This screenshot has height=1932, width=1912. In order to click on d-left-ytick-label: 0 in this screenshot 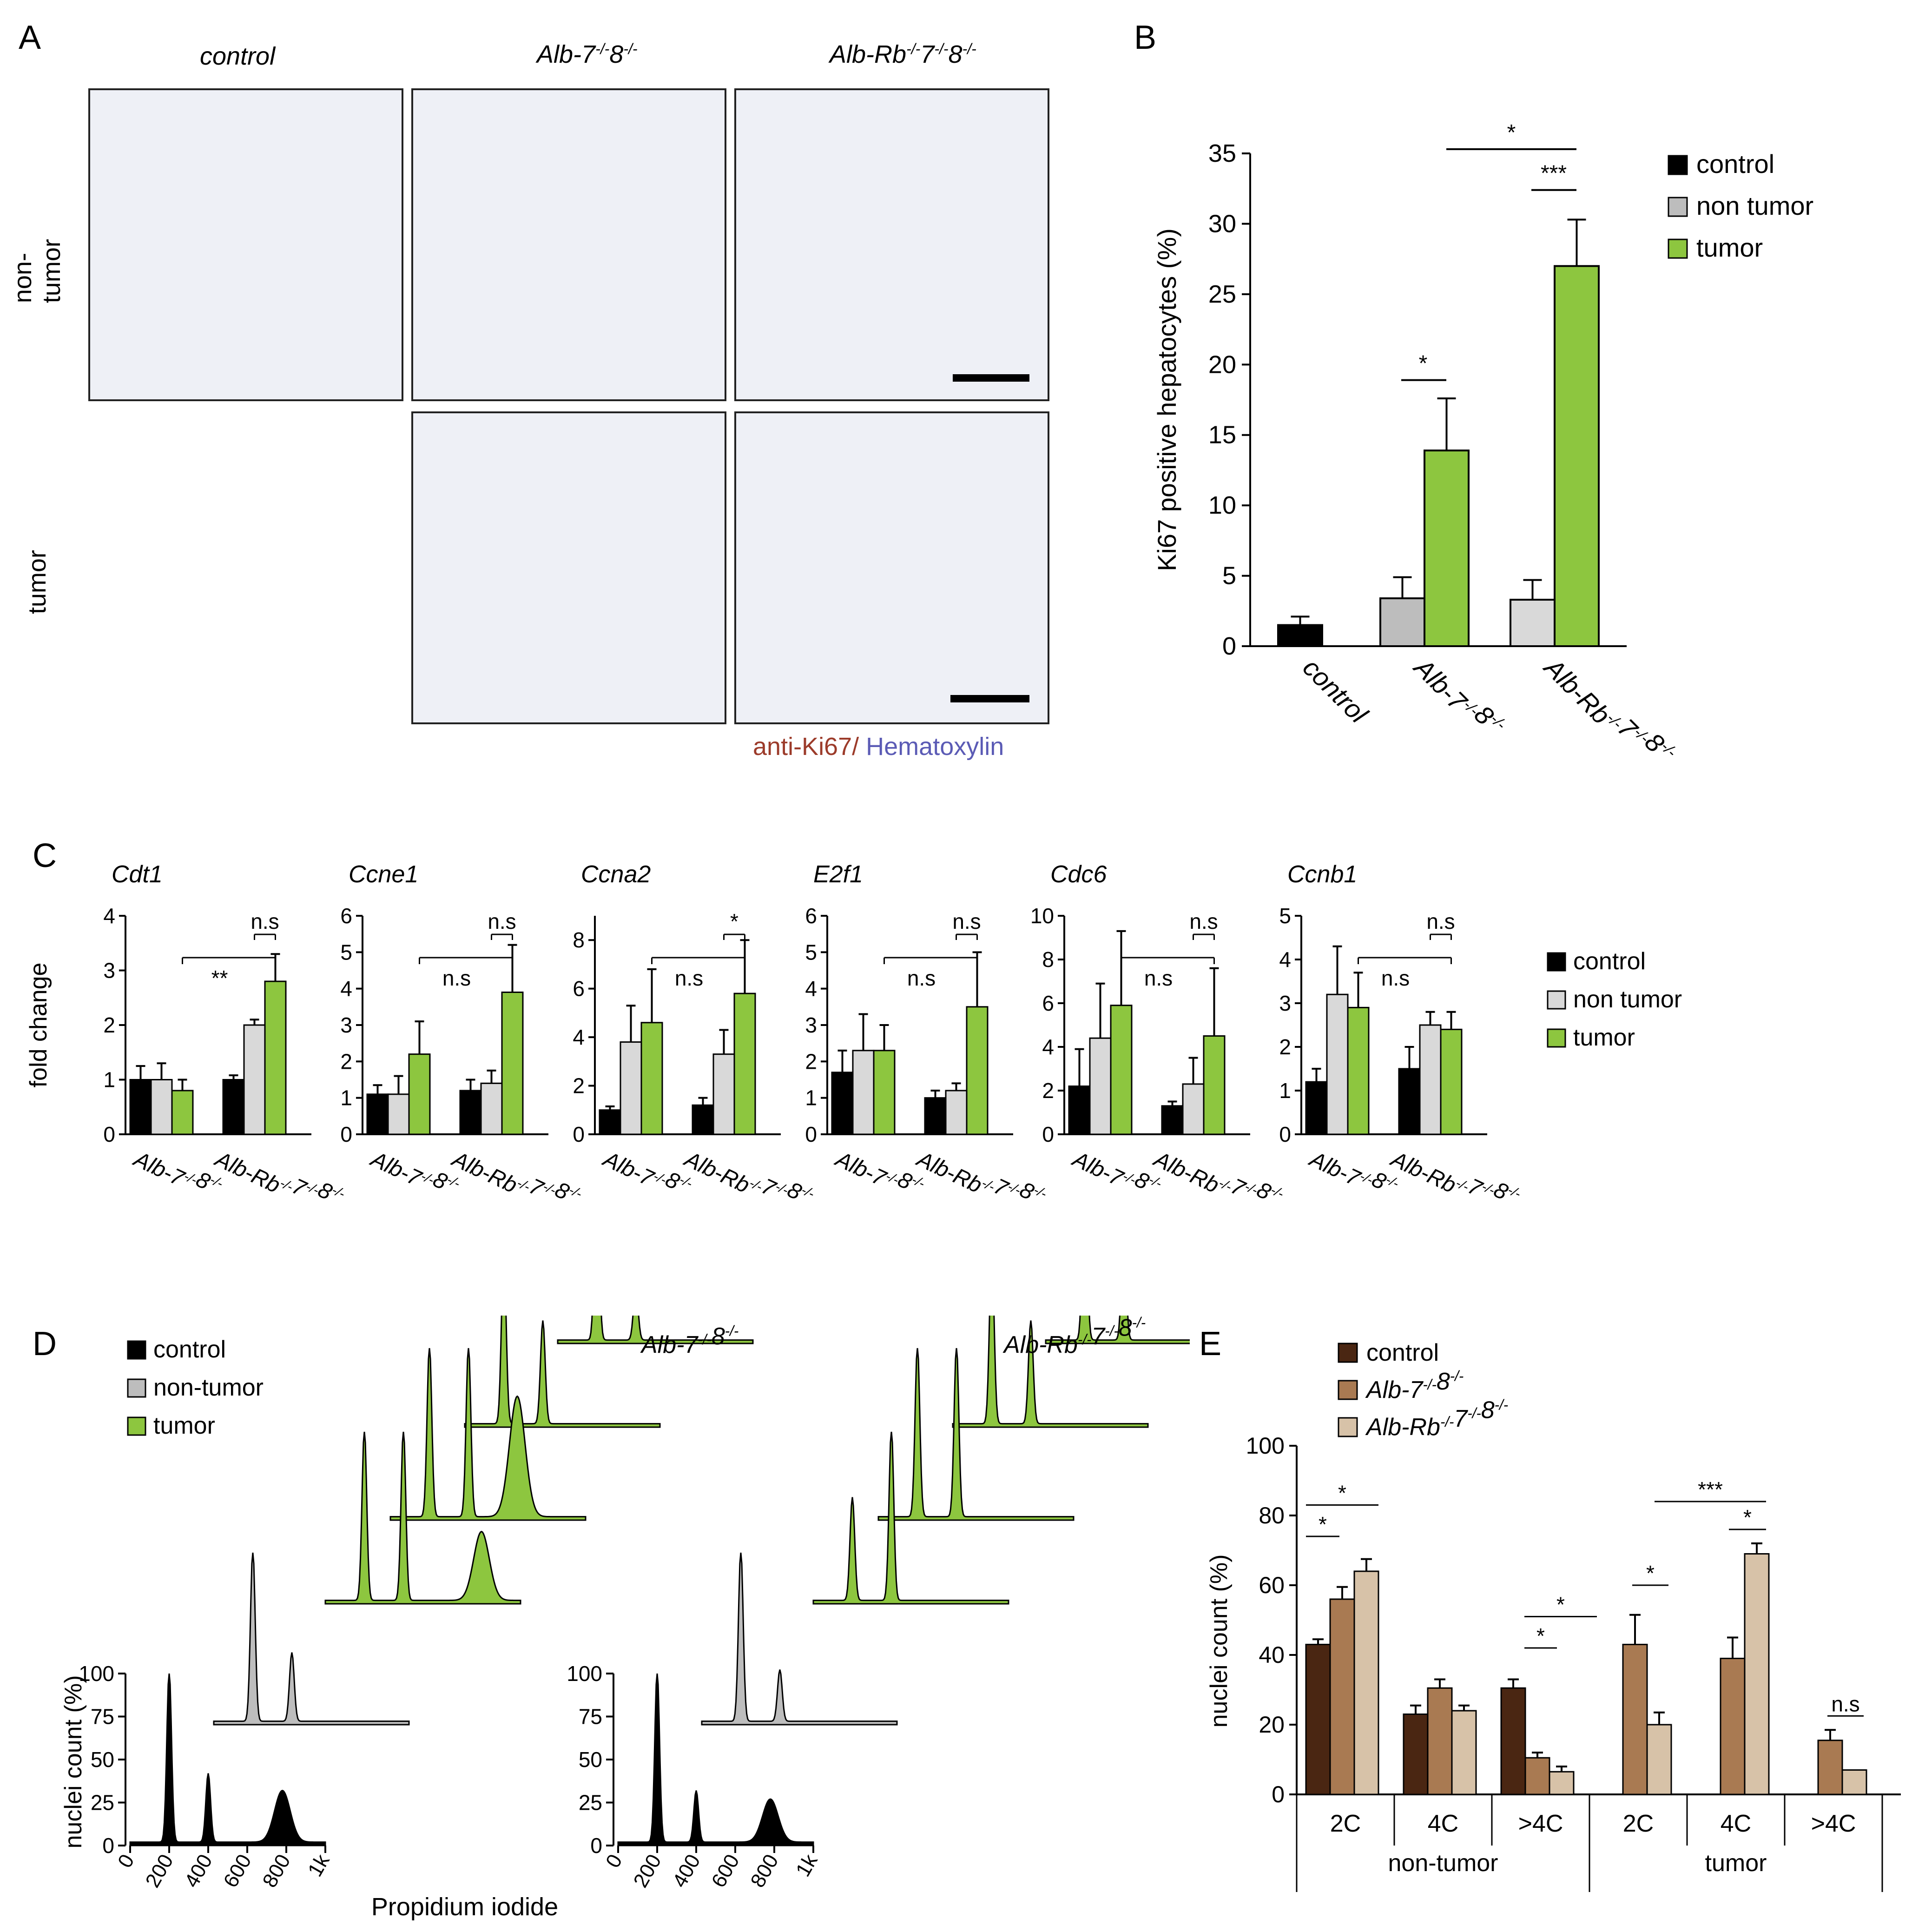, I will do `click(108, 1846)`.